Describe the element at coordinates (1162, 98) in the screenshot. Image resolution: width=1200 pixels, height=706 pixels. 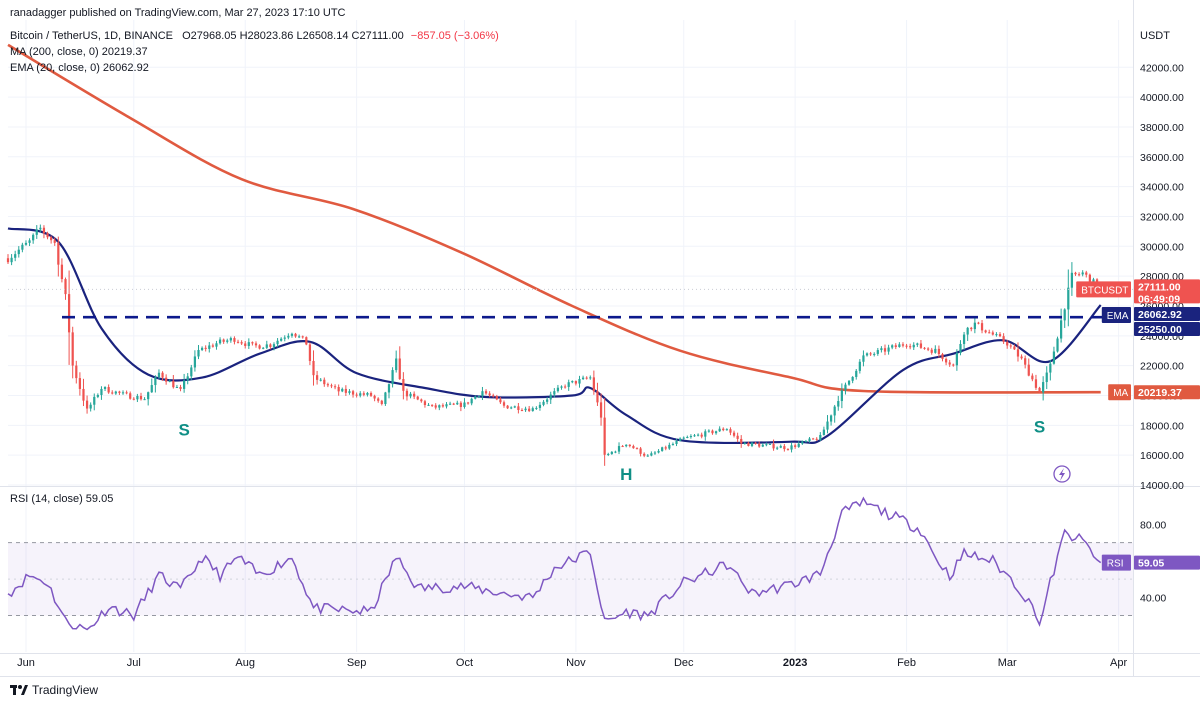
I see `price-axis-label: 40000.00` at that location.